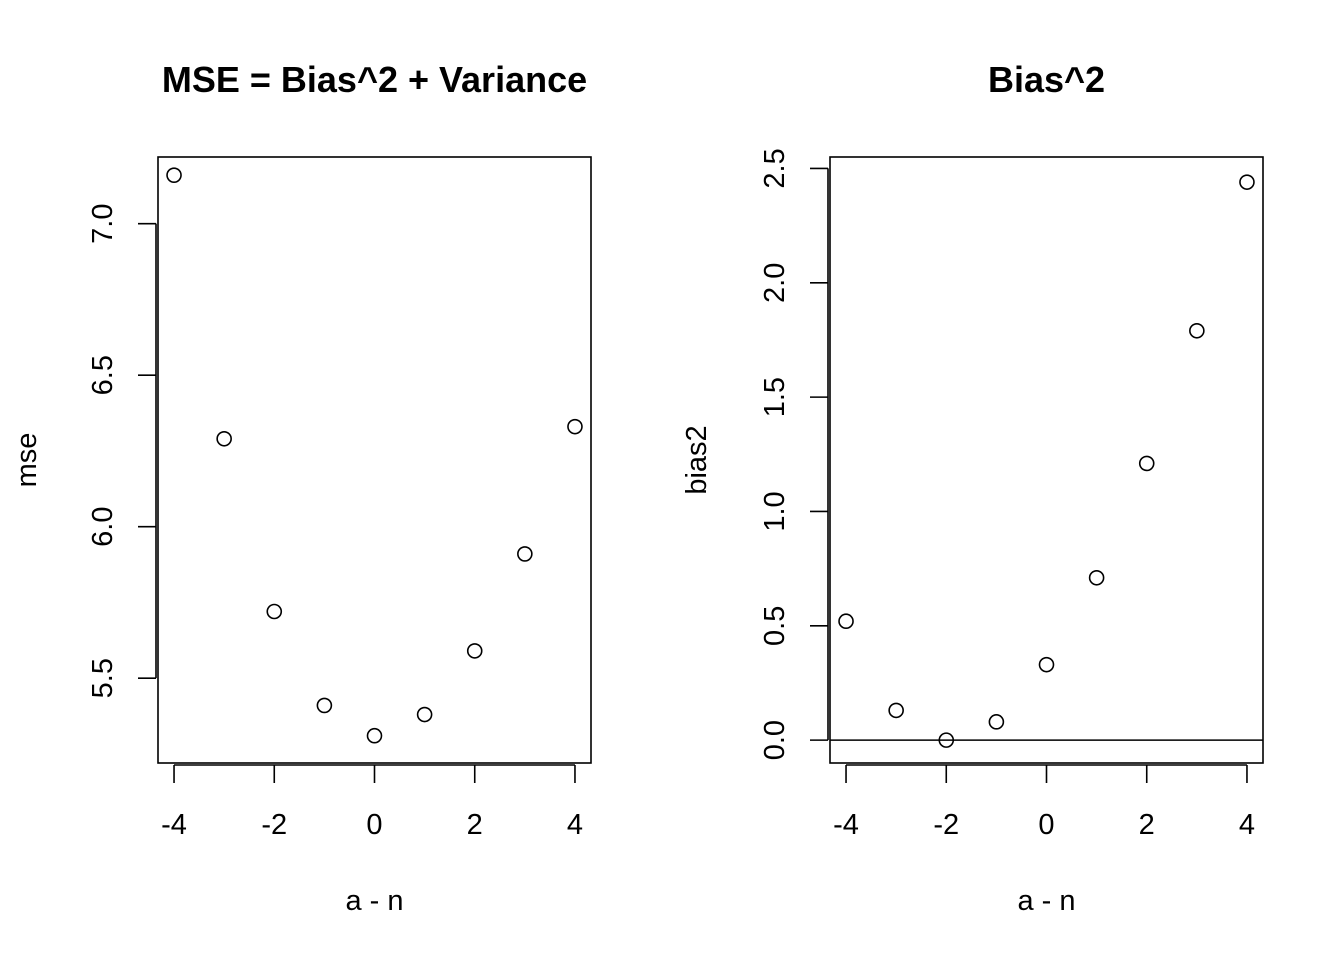 The width and height of the screenshot is (1344, 965). What do you see at coordinates (103, 678) in the screenshot?
I see `y-tick-label: 5.5` at bounding box center [103, 678].